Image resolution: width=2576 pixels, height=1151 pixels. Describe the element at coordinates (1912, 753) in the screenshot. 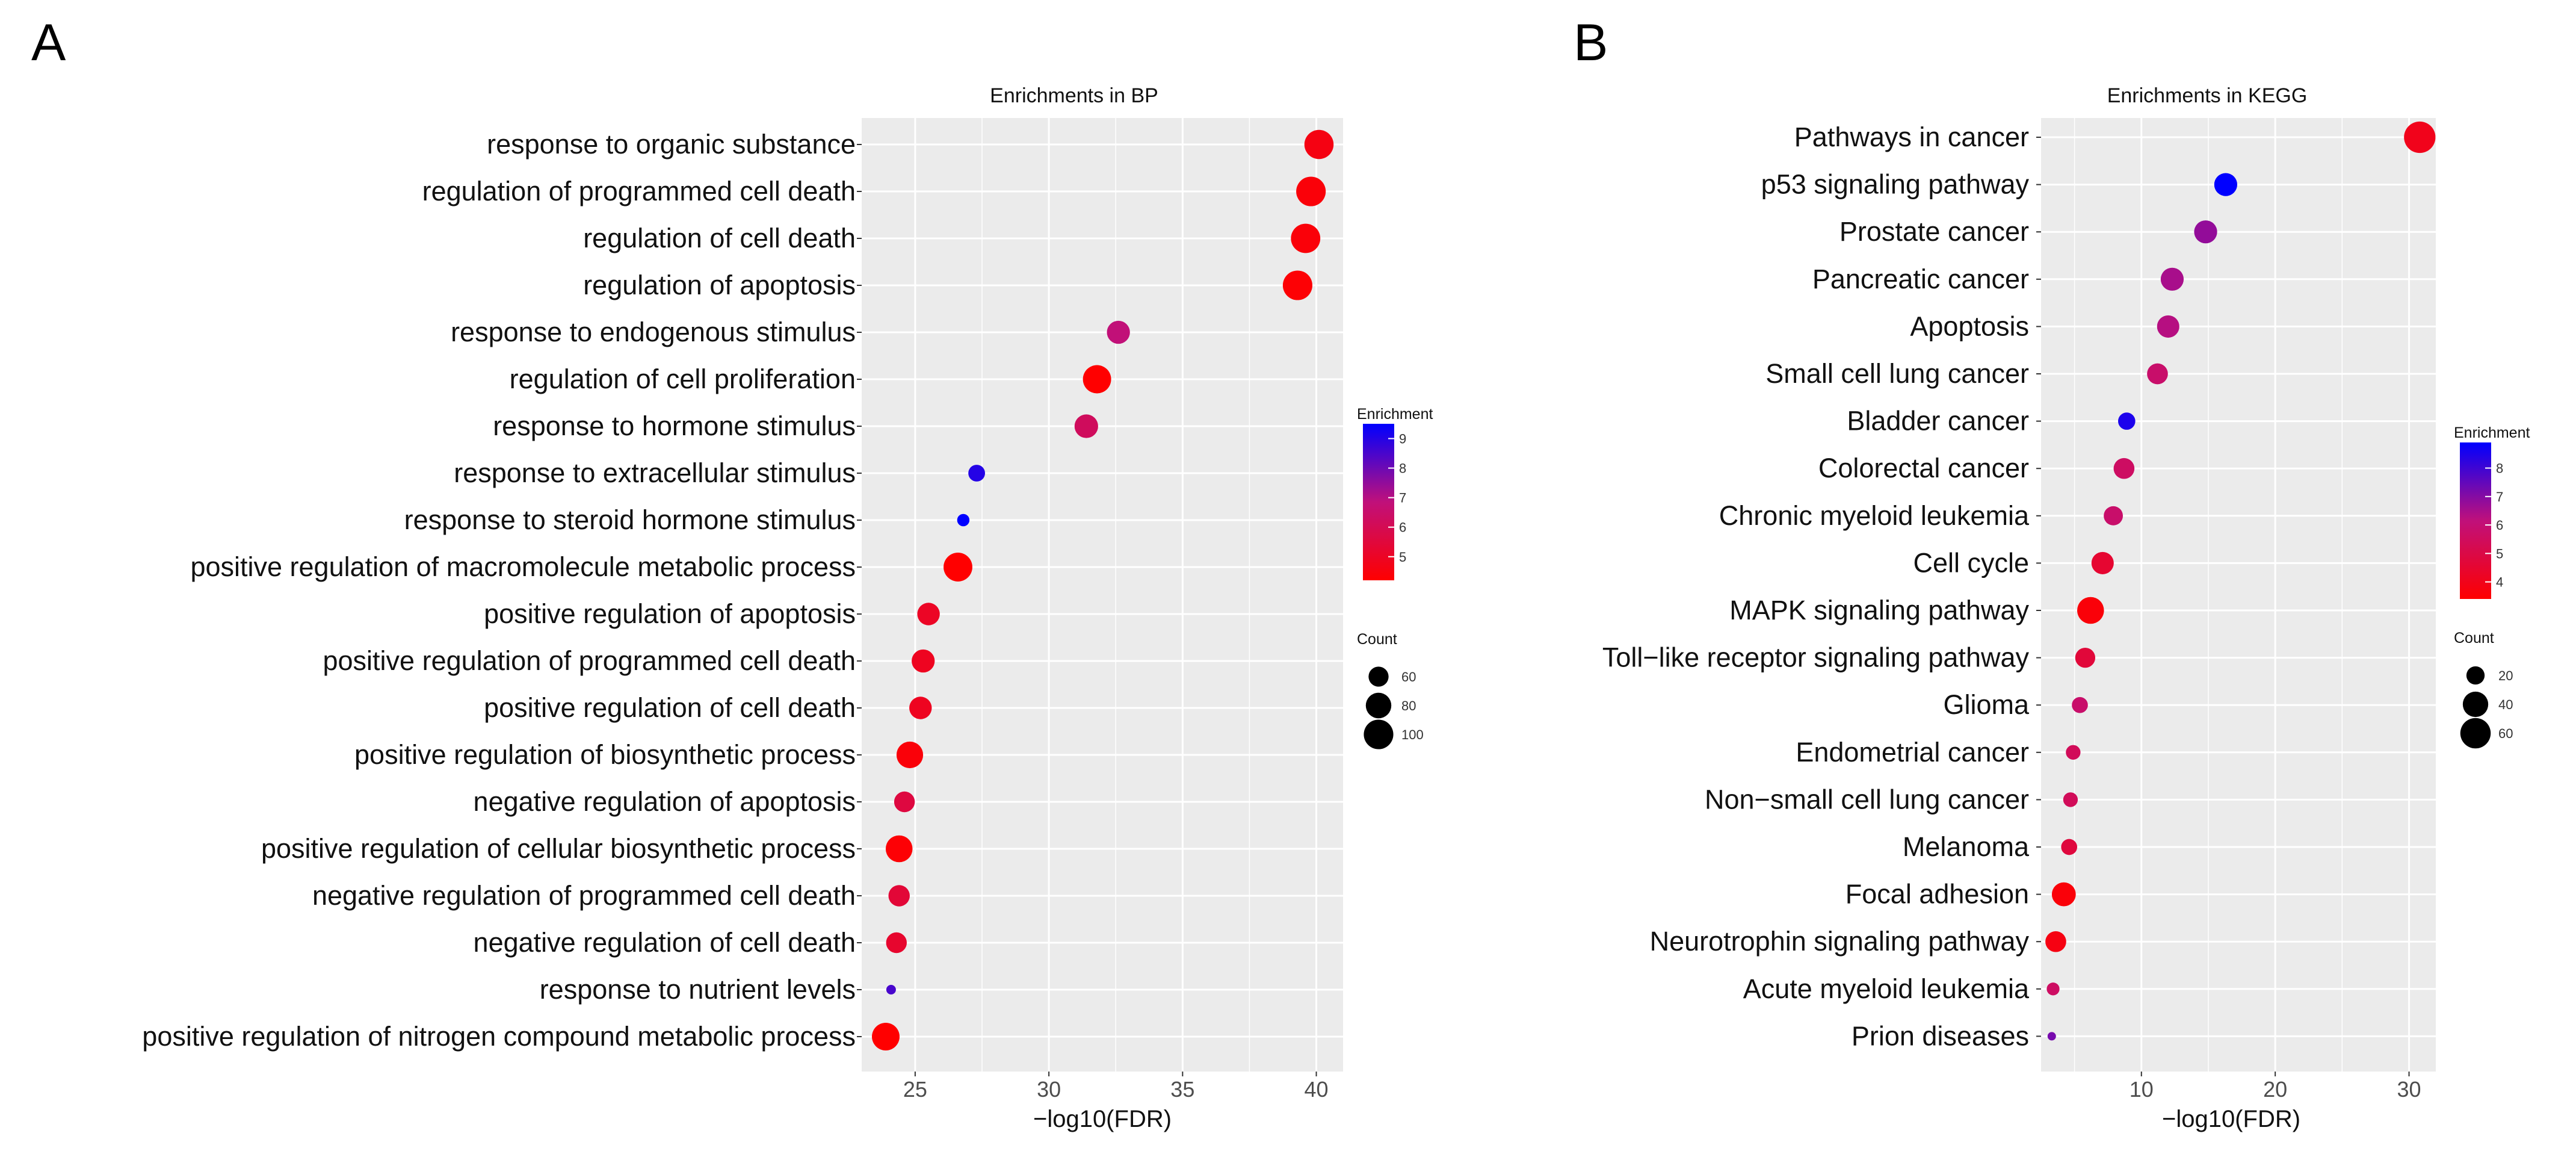

I see `category-label: Endometrial cancer` at that location.